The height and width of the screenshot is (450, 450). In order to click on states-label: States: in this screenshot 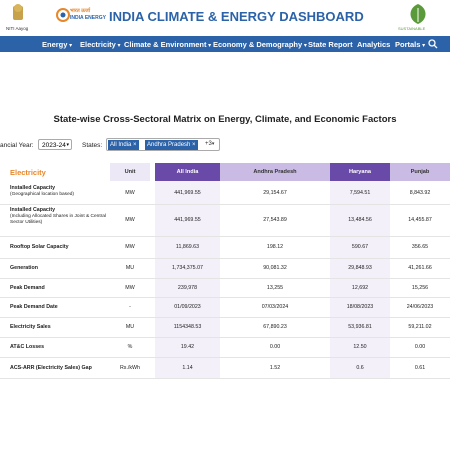, I will do `click(92, 145)`.